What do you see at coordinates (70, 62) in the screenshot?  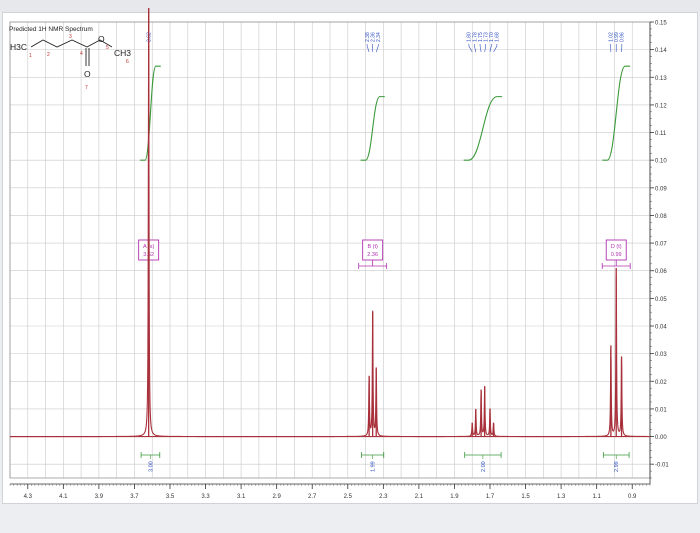 I see `molecule-structure: H3C O O CH3 1 2 3 4 5 6 7` at bounding box center [70, 62].